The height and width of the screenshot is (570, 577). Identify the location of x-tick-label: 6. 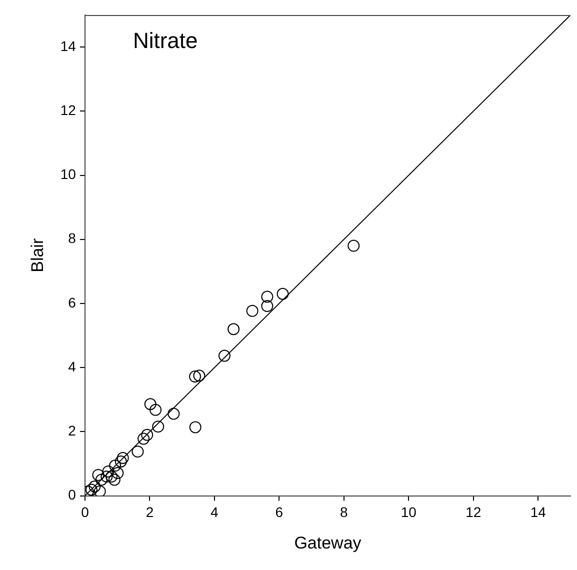
(279, 512).